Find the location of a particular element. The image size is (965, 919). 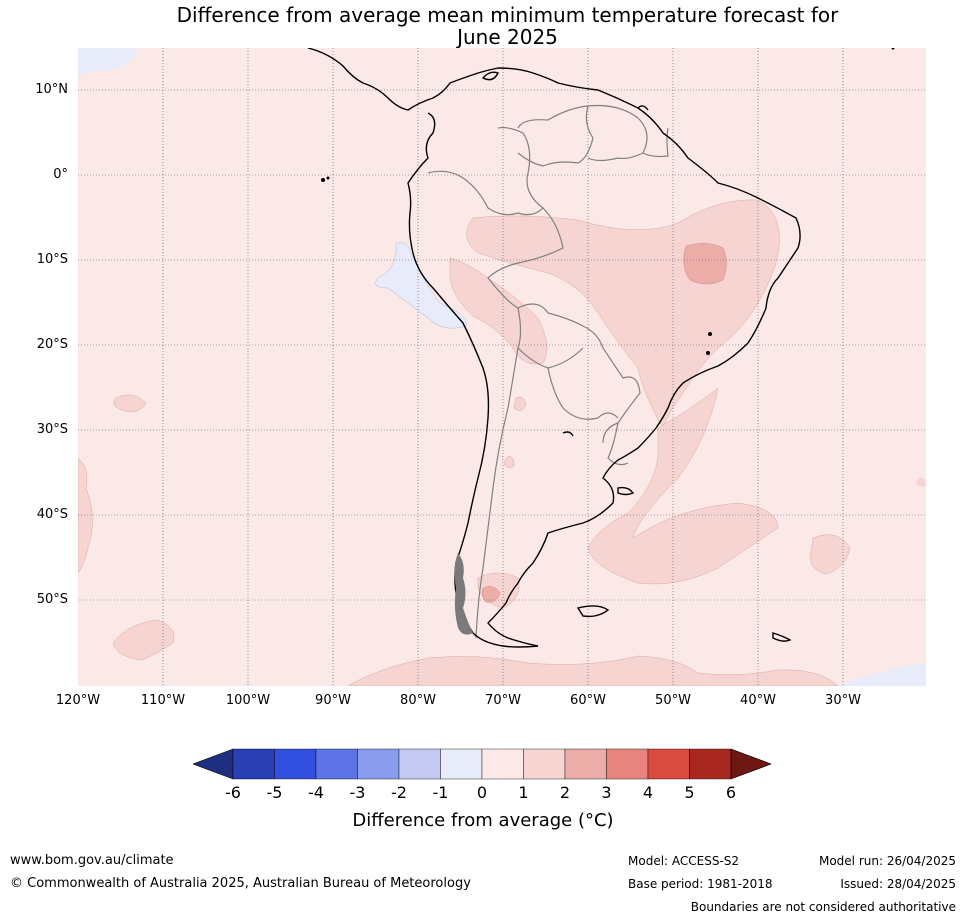

colorbar-tick-label: 5 is located at coordinates (689, 792).